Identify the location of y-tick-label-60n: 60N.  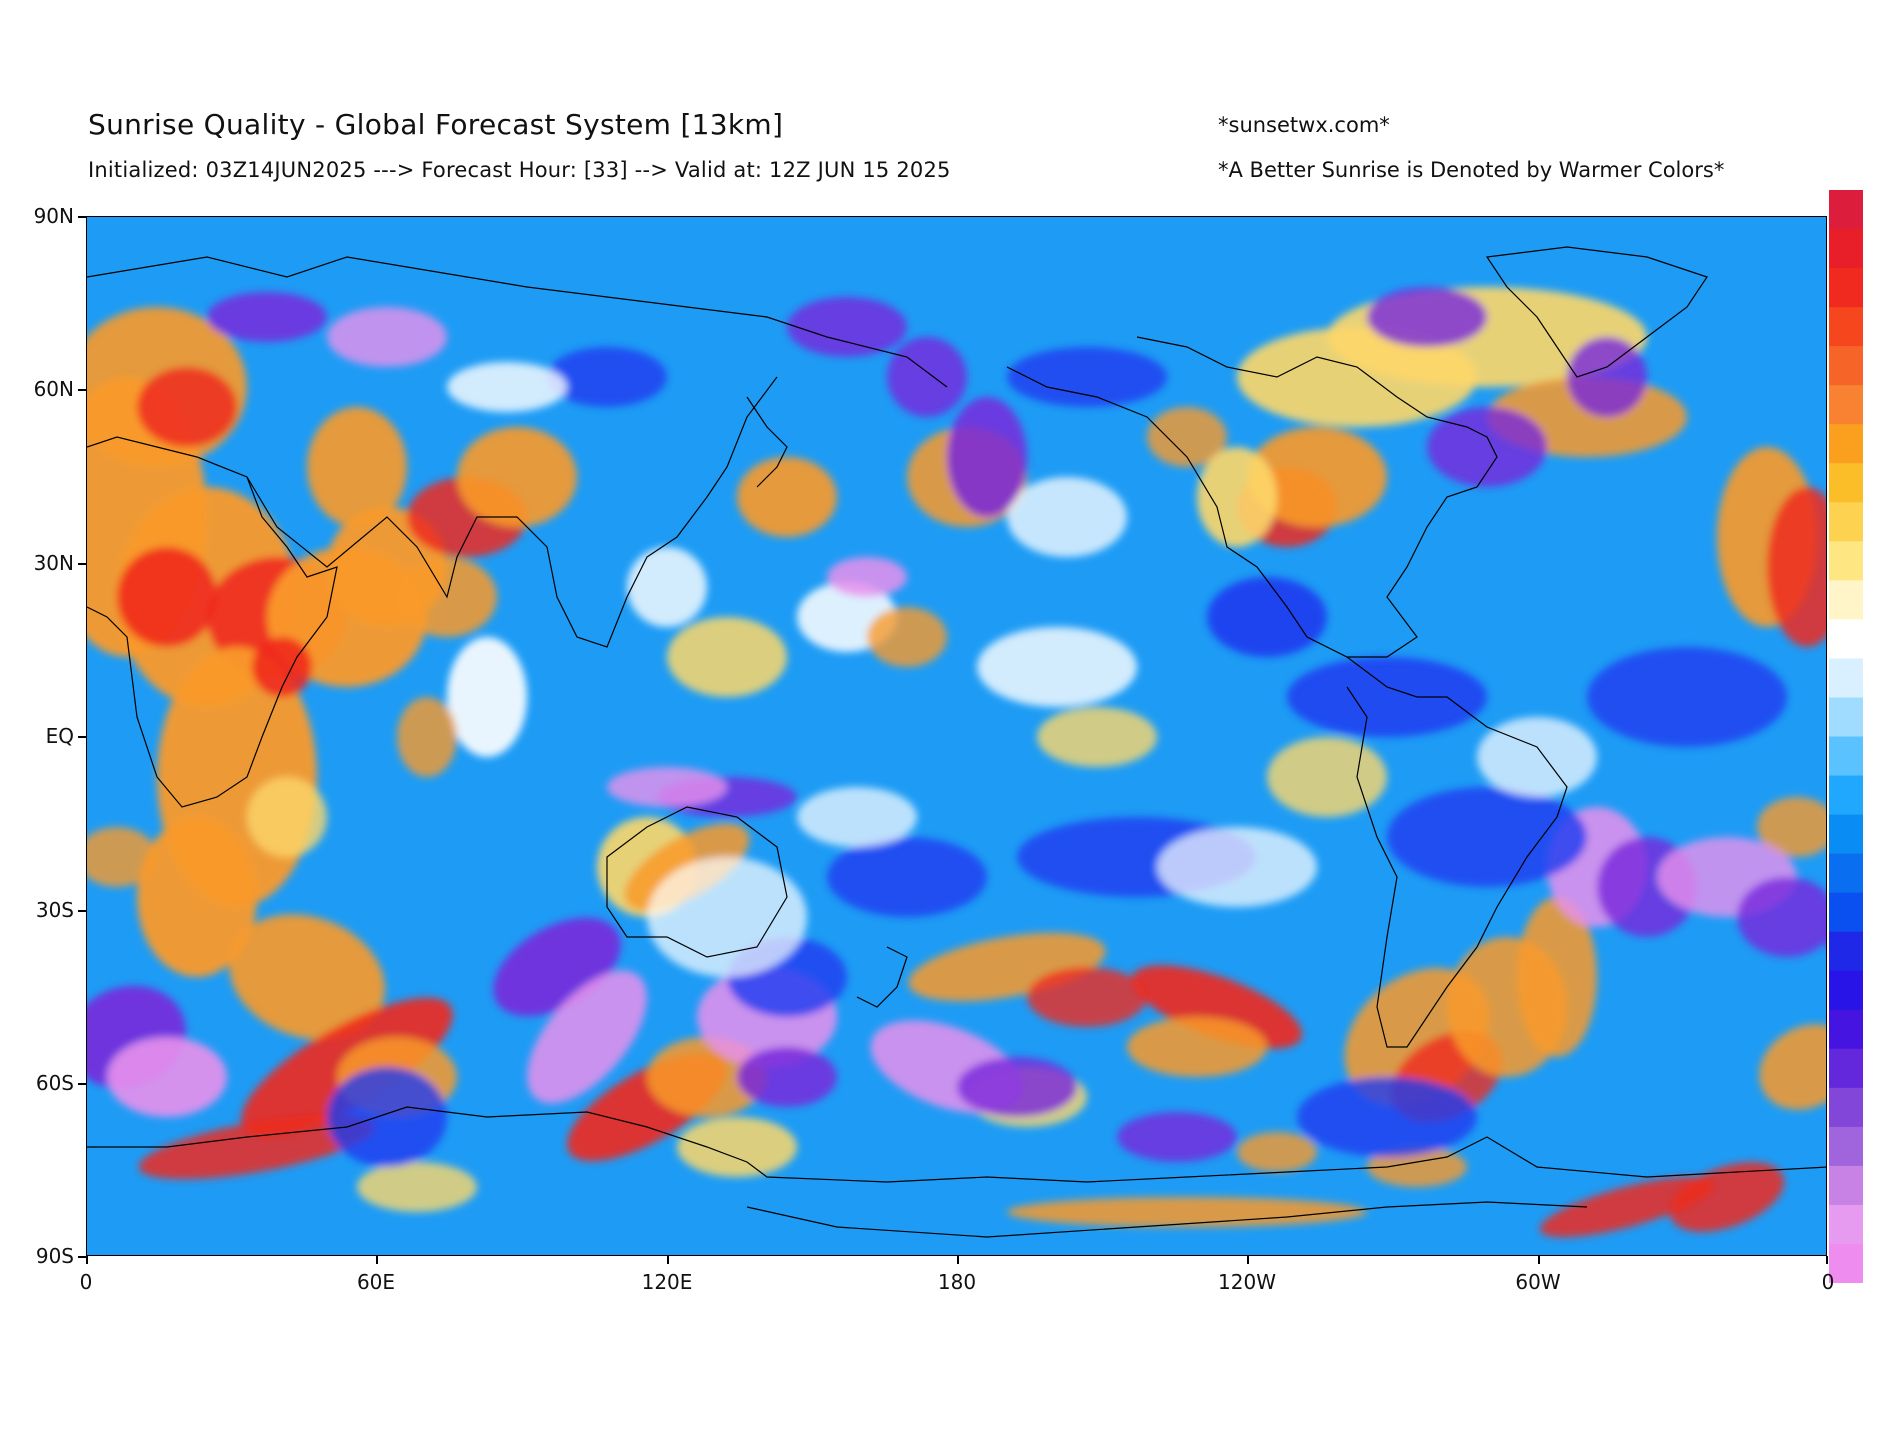
(53, 389).